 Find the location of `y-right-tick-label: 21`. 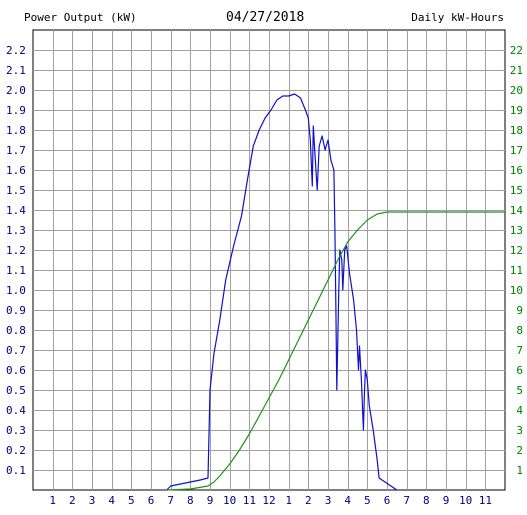

y-right-tick-label: 21 is located at coordinates (516, 70).